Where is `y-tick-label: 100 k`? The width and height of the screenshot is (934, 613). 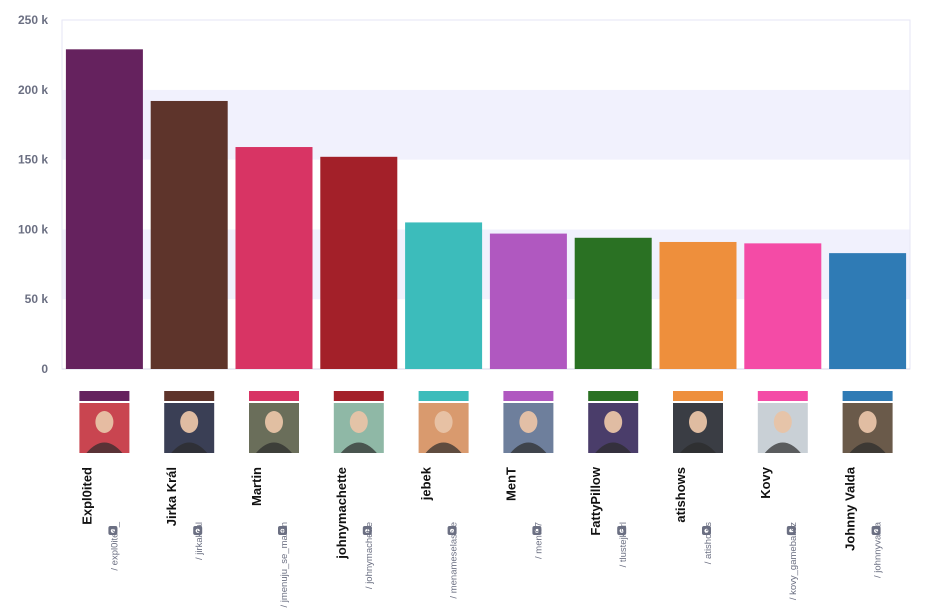
y-tick-label: 100 k is located at coordinates (33, 229).